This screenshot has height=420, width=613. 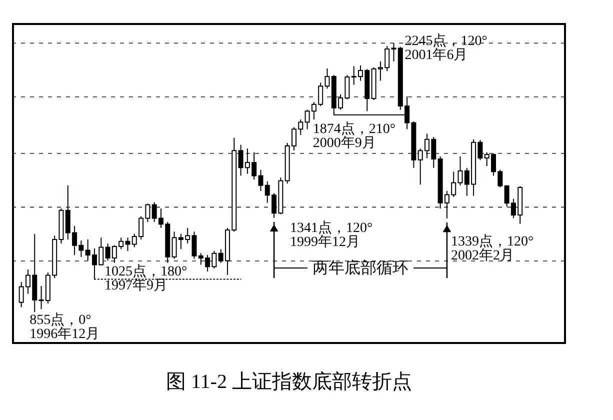 I want to click on text: 图 11-2 上证指数底部转折点, so click(x=289, y=382).